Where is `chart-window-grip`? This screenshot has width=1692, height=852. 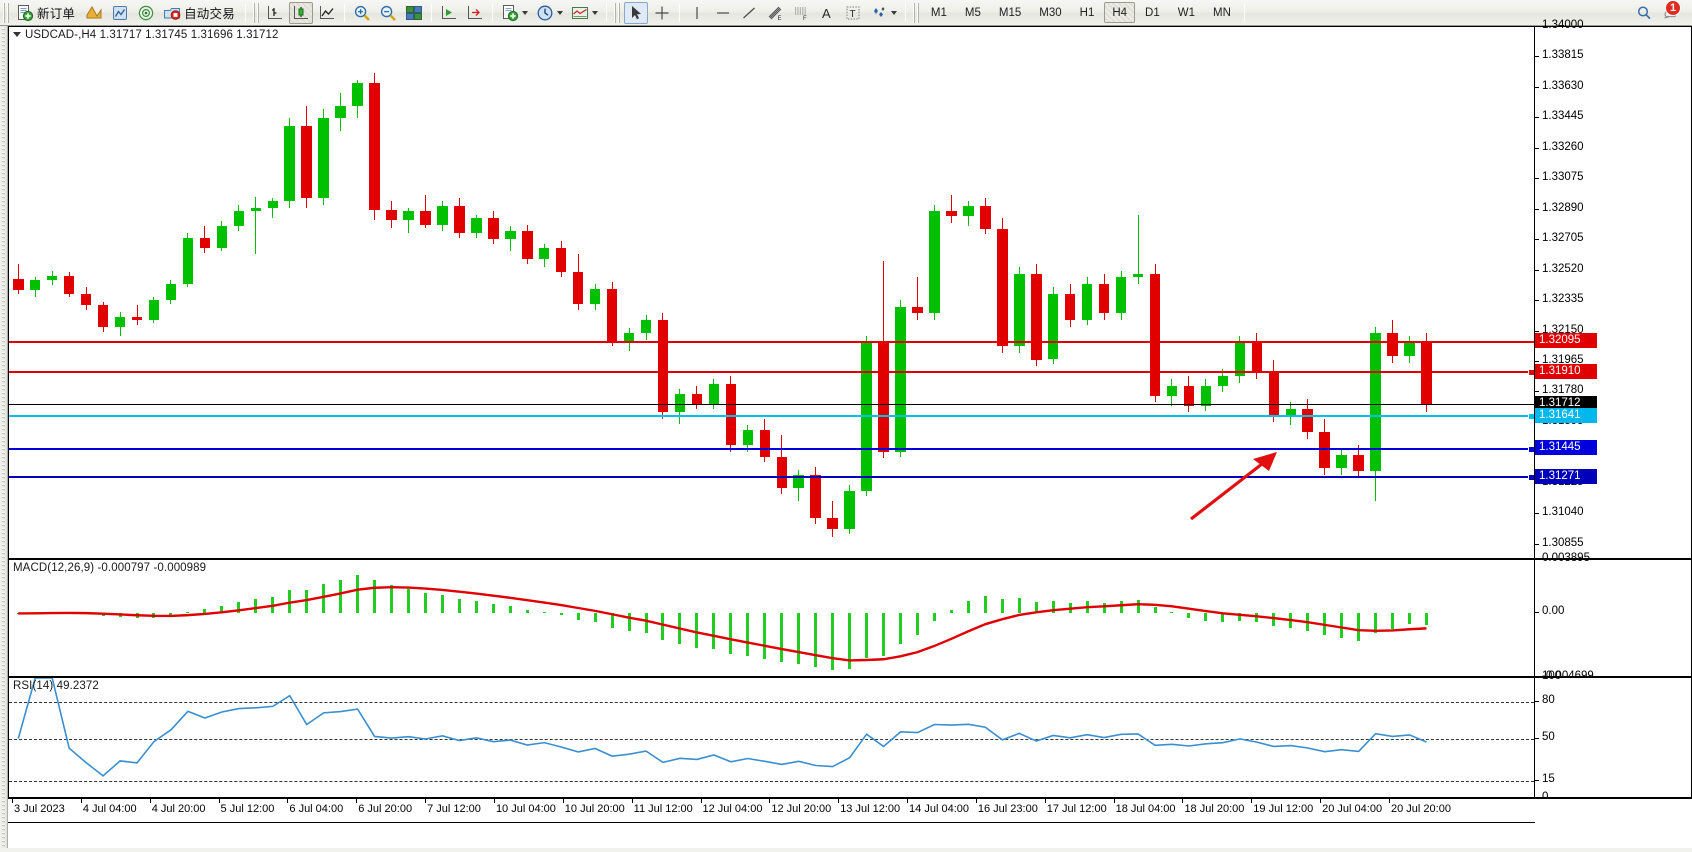
chart-window-grip is located at coordinates (4, 439).